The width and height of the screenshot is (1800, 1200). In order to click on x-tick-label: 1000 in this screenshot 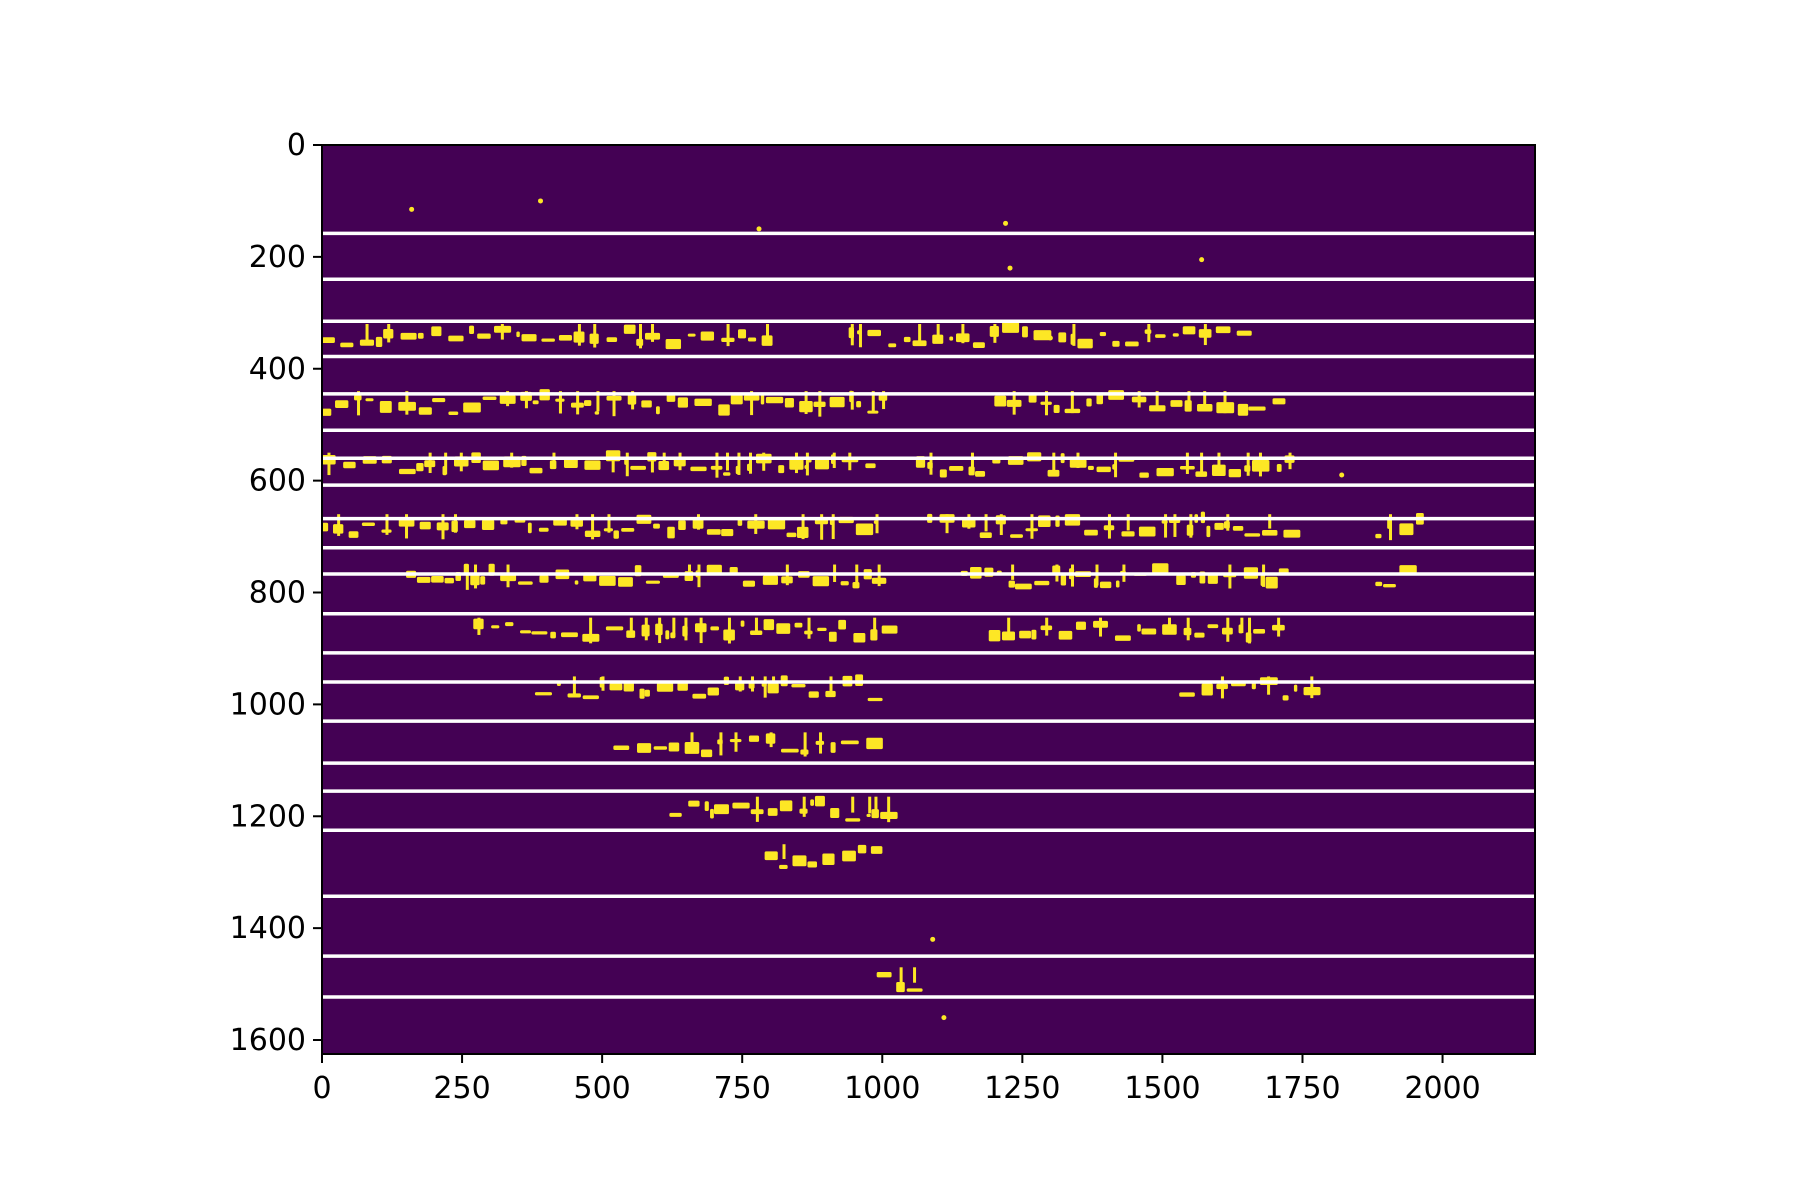, I will do `click(882, 1088)`.